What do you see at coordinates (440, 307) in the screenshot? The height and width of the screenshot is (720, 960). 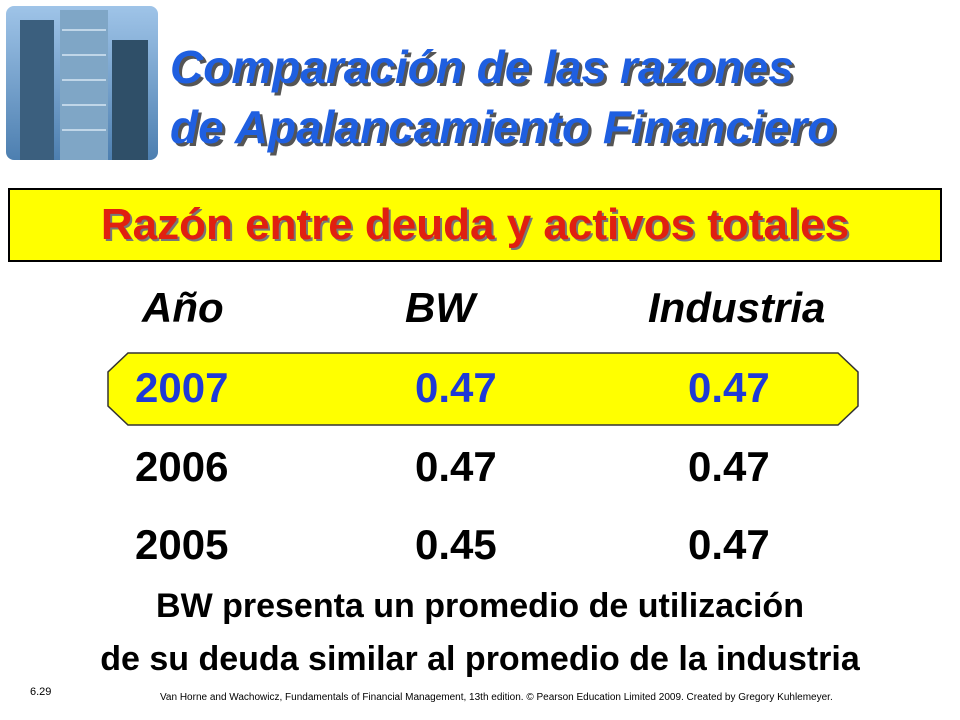 I see `table-header: BW` at bounding box center [440, 307].